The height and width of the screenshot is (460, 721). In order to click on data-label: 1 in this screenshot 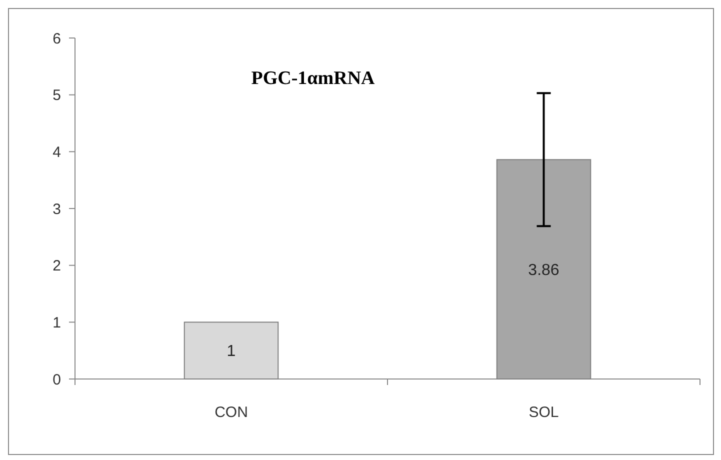, I will do `click(231, 351)`.